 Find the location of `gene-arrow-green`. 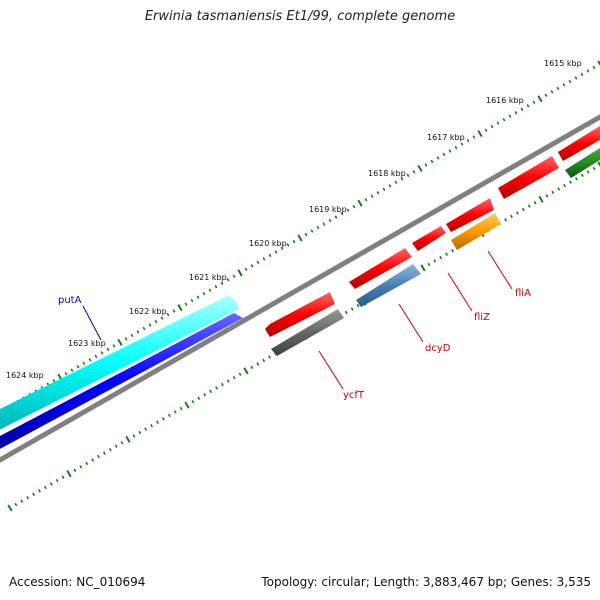

gene-arrow-green is located at coordinates (582, 163).